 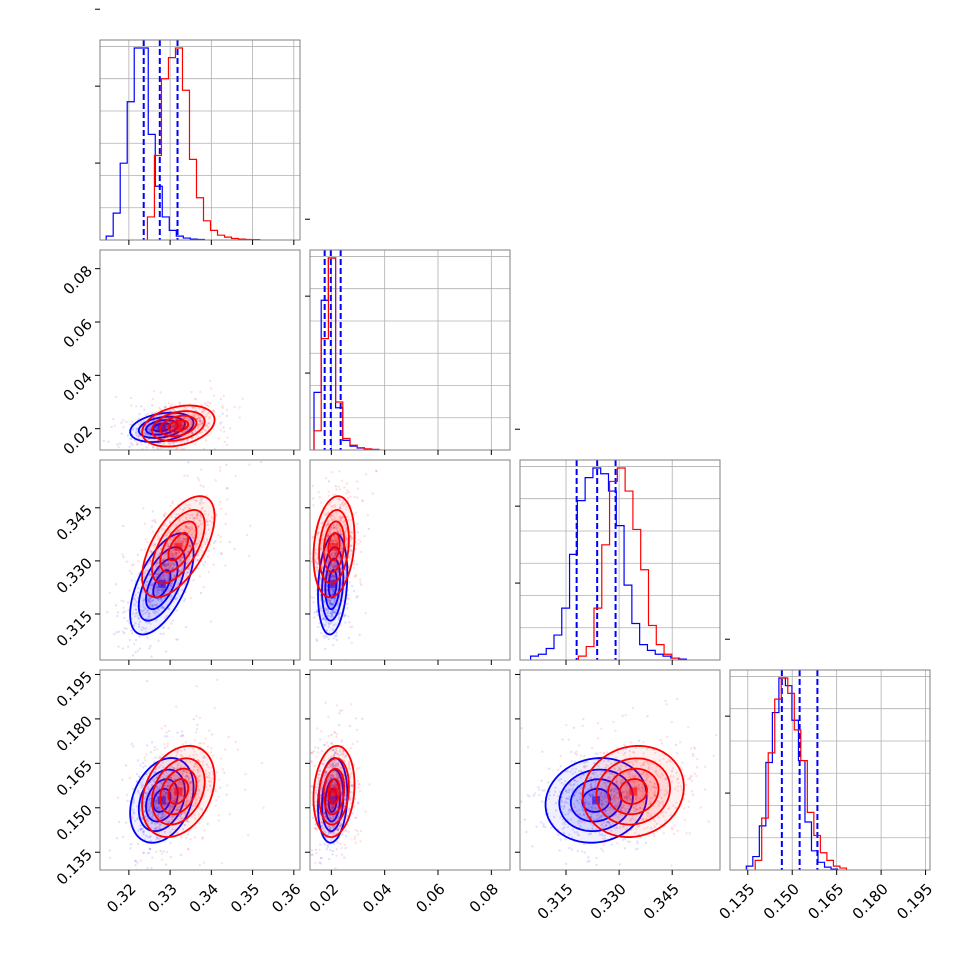 What do you see at coordinates (825, 901) in the screenshot?
I see `x-tick-label: 0.165` at bounding box center [825, 901].